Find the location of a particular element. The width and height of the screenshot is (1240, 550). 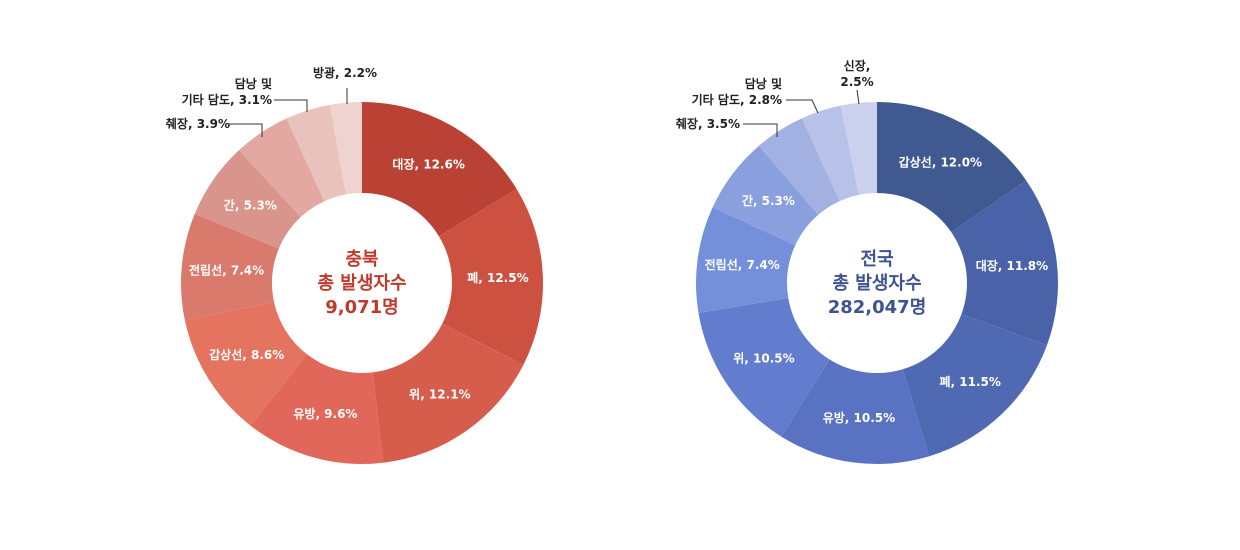

center-text-2-3: 282,047명 is located at coordinates (877, 307).